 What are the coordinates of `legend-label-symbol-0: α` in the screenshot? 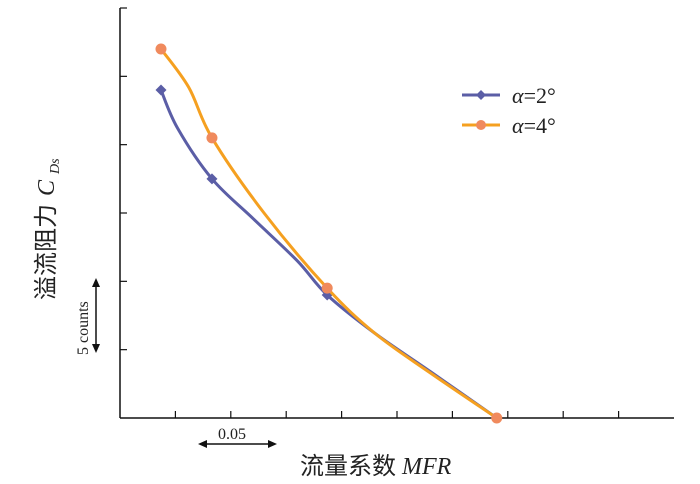 It's located at (518, 95).